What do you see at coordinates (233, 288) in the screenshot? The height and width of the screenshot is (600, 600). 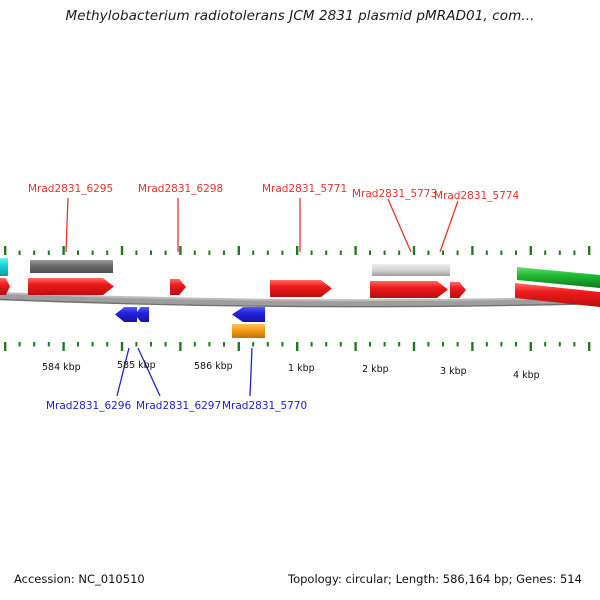 I see `forward-cds-track` at bounding box center [233, 288].